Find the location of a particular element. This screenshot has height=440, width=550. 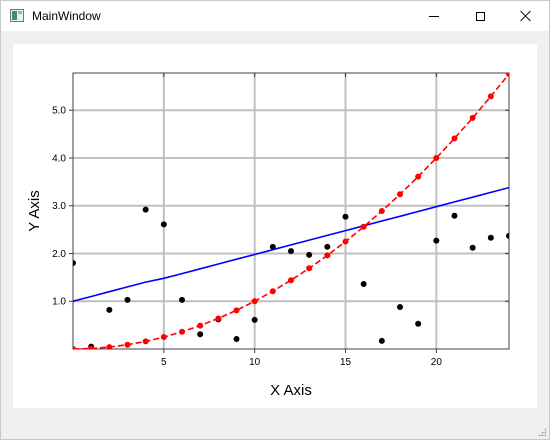

x-tick-label-2: 15 is located at coordinates (346, 362).